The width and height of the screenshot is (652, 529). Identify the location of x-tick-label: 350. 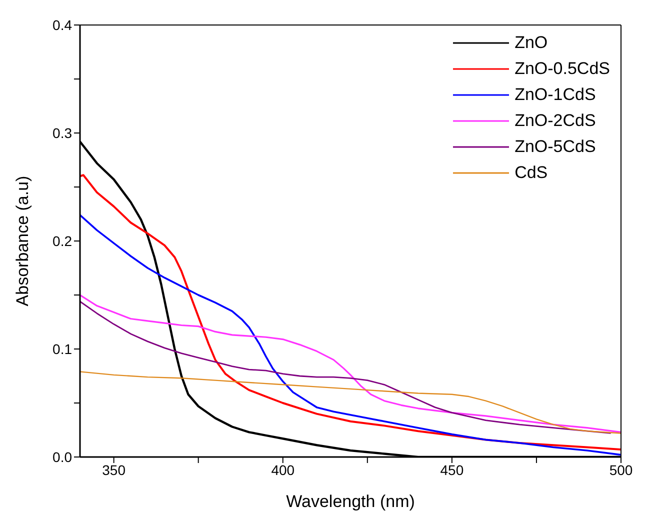
(114, 470).